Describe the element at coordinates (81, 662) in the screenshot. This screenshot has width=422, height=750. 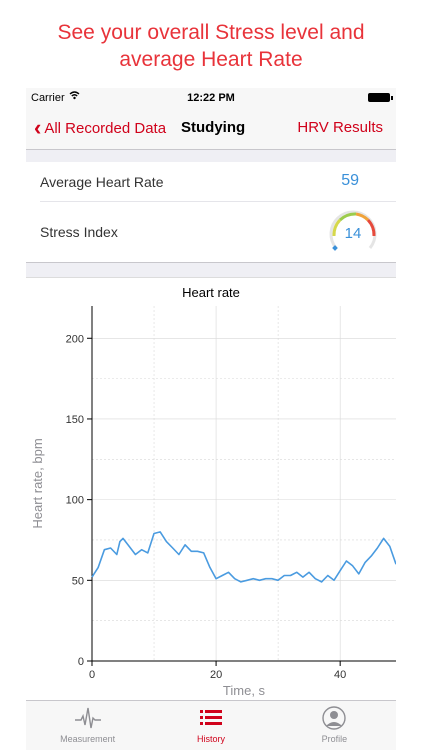
I see `y-tick-label: 0` at that location.